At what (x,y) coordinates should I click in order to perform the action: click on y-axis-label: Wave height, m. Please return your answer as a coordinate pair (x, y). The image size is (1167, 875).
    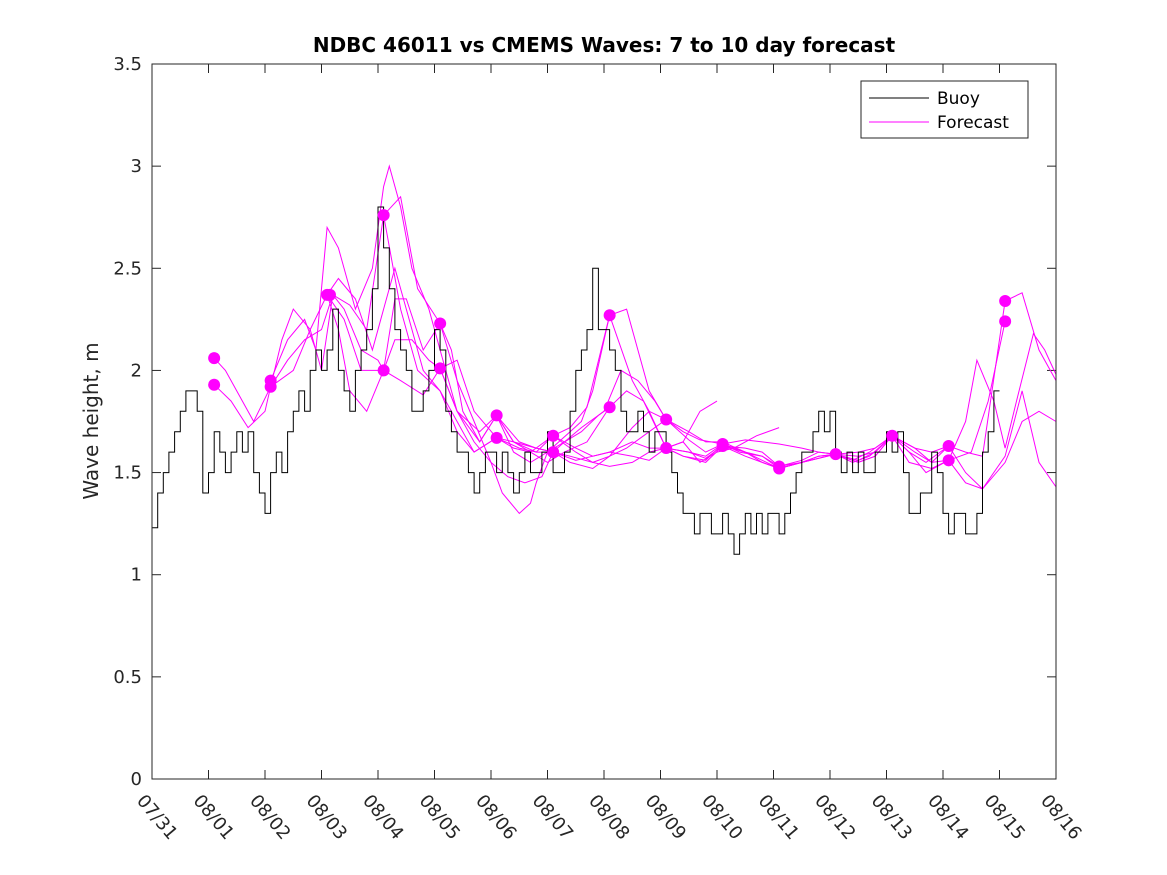
    Looking at the image, I should click on (91, 420).